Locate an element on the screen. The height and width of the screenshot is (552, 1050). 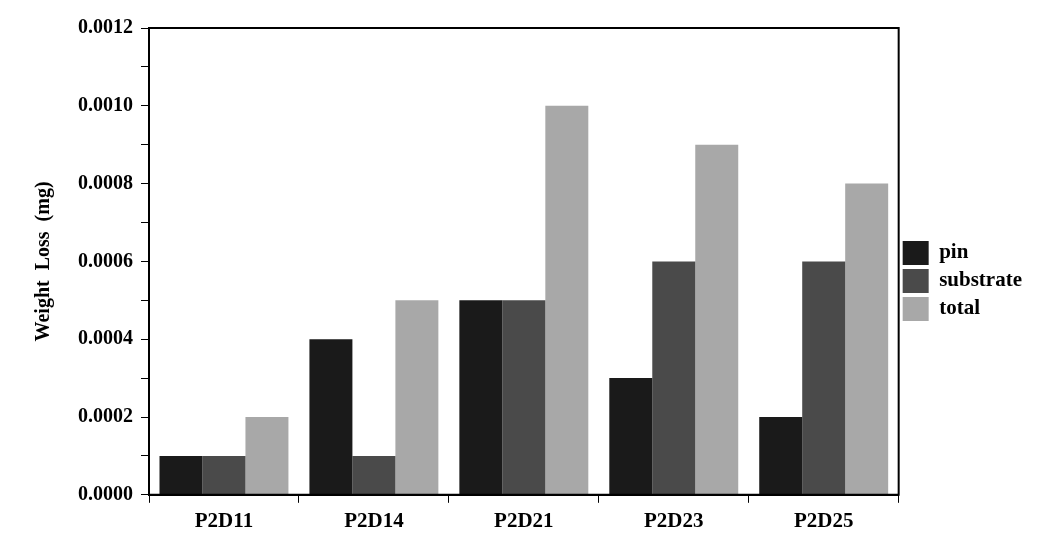
y-tick-label: 0.0010 is located at coordinates (105, 103).